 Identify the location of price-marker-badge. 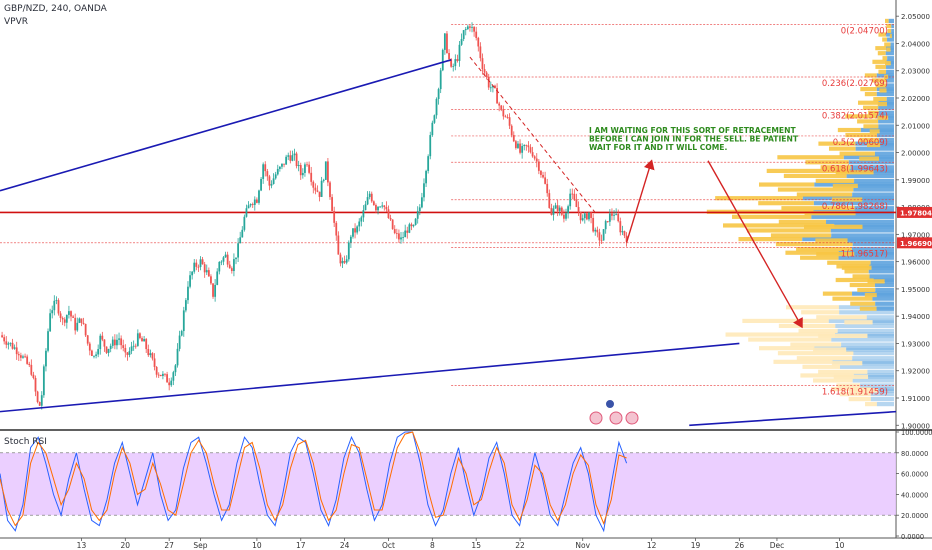
(914, 212).